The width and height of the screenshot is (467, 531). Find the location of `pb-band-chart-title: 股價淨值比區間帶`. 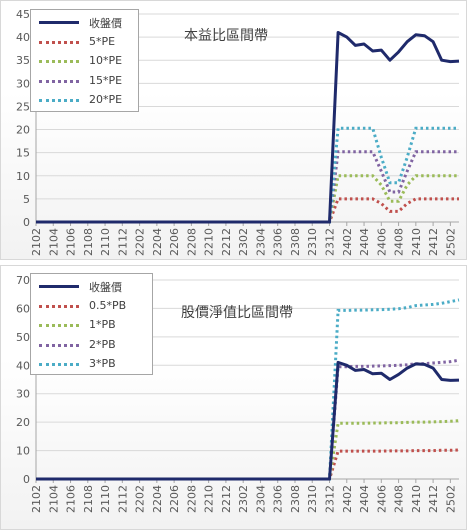

pb-band-chart-title: 股價淨值比區間帶 is located at coordinates (237, 313).